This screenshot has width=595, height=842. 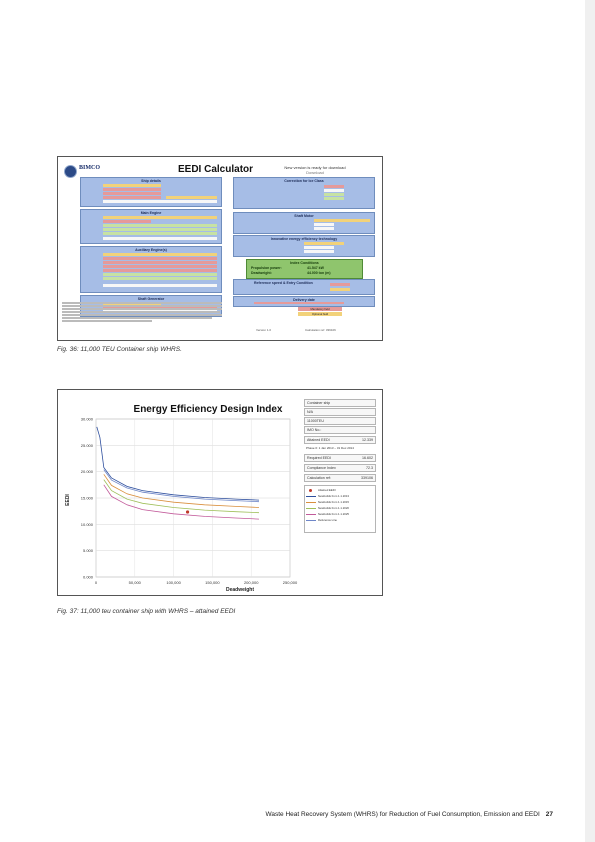 I want to click on page-edge-strip, so click(x=590, y=421).